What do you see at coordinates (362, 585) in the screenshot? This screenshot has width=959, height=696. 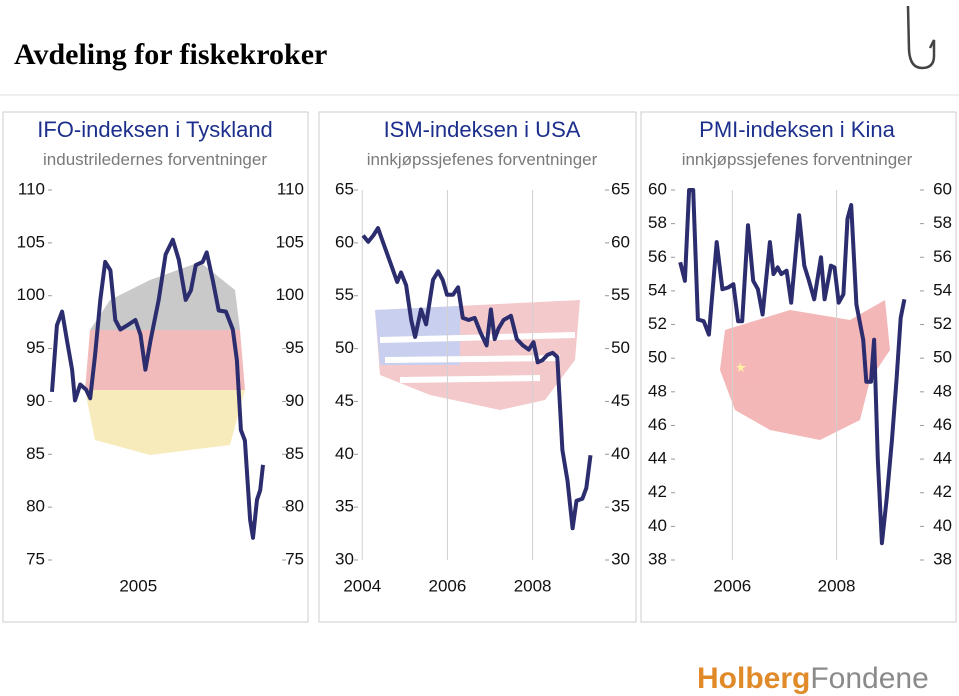 I see `x-tick-label: 2004` at bounding box center [362, 585].